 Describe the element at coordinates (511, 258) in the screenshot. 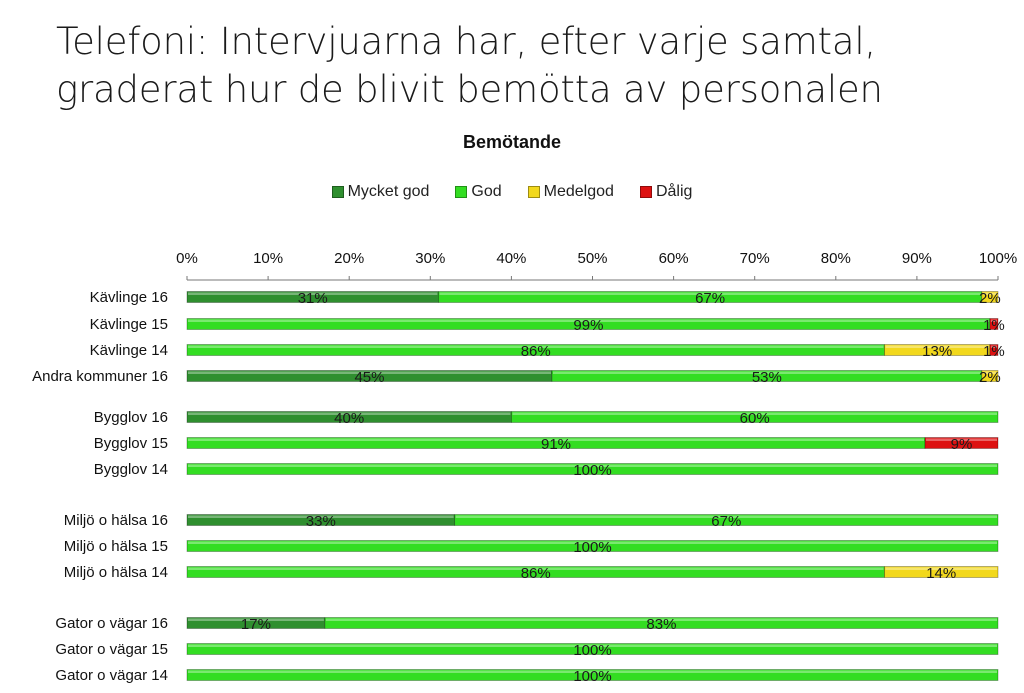

I see `x-tick-label: 40%` at that location.